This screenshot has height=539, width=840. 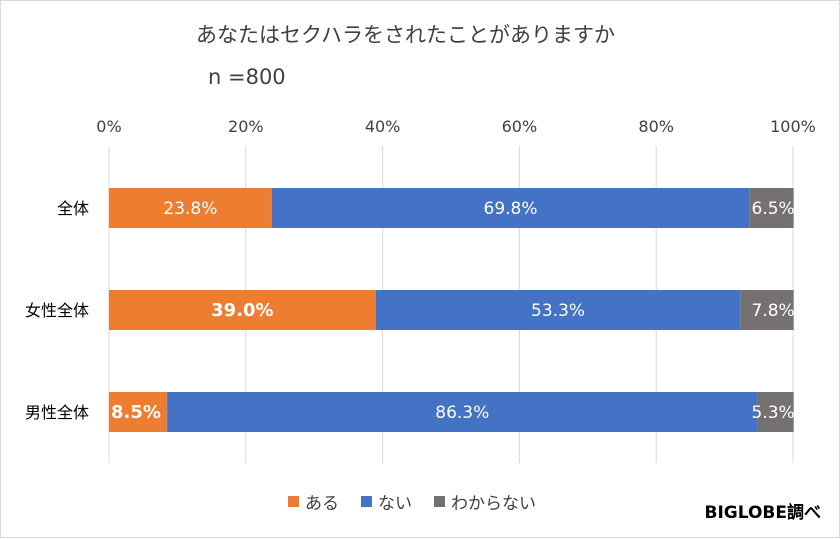 I want to click on category-label: 男性全体, so click(x=57, y=412).